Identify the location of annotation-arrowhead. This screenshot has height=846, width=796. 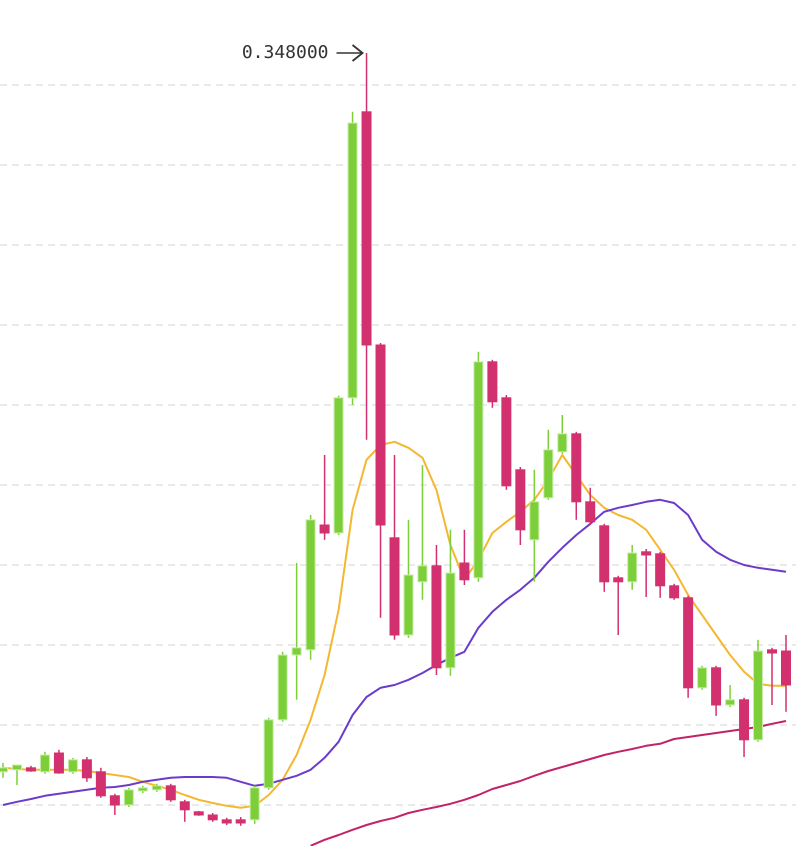
(357, 53).